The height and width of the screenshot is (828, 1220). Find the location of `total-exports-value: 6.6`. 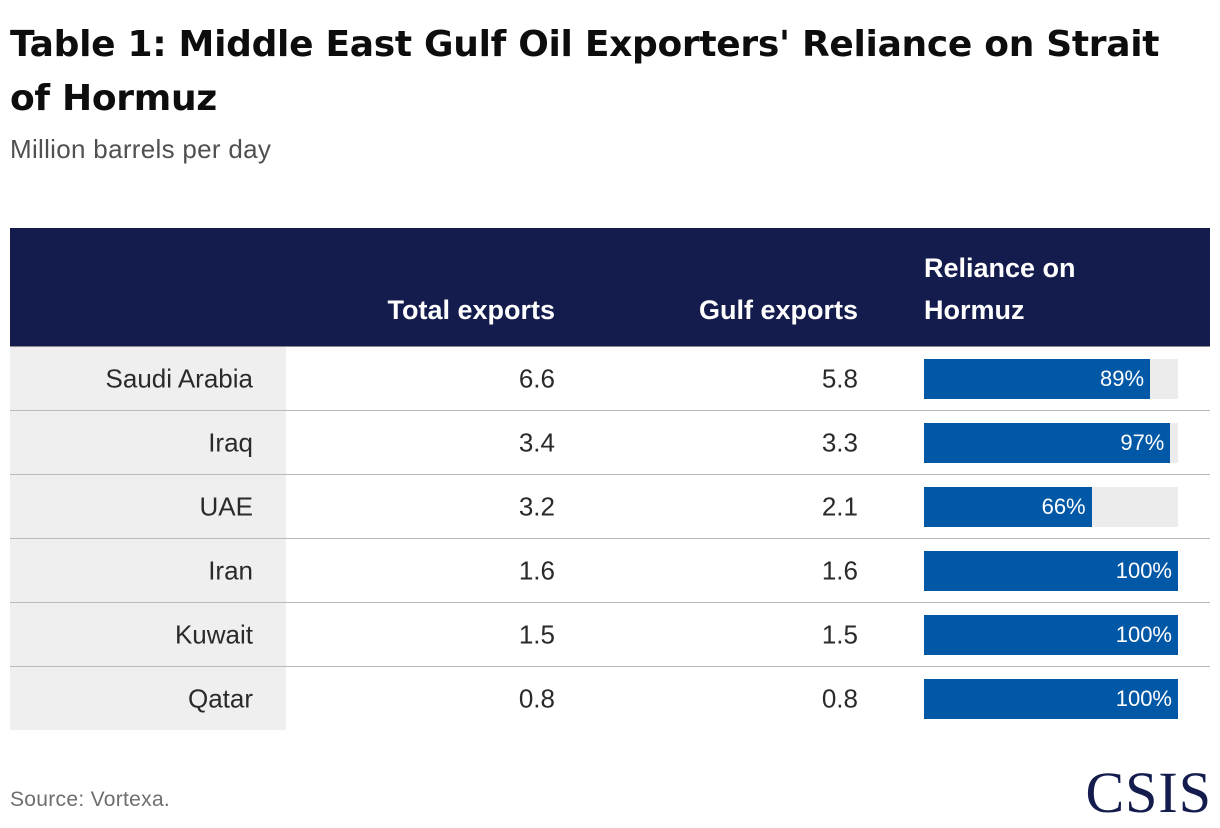

total-exports-value: 6.6 is located at coordinates (536, 378).